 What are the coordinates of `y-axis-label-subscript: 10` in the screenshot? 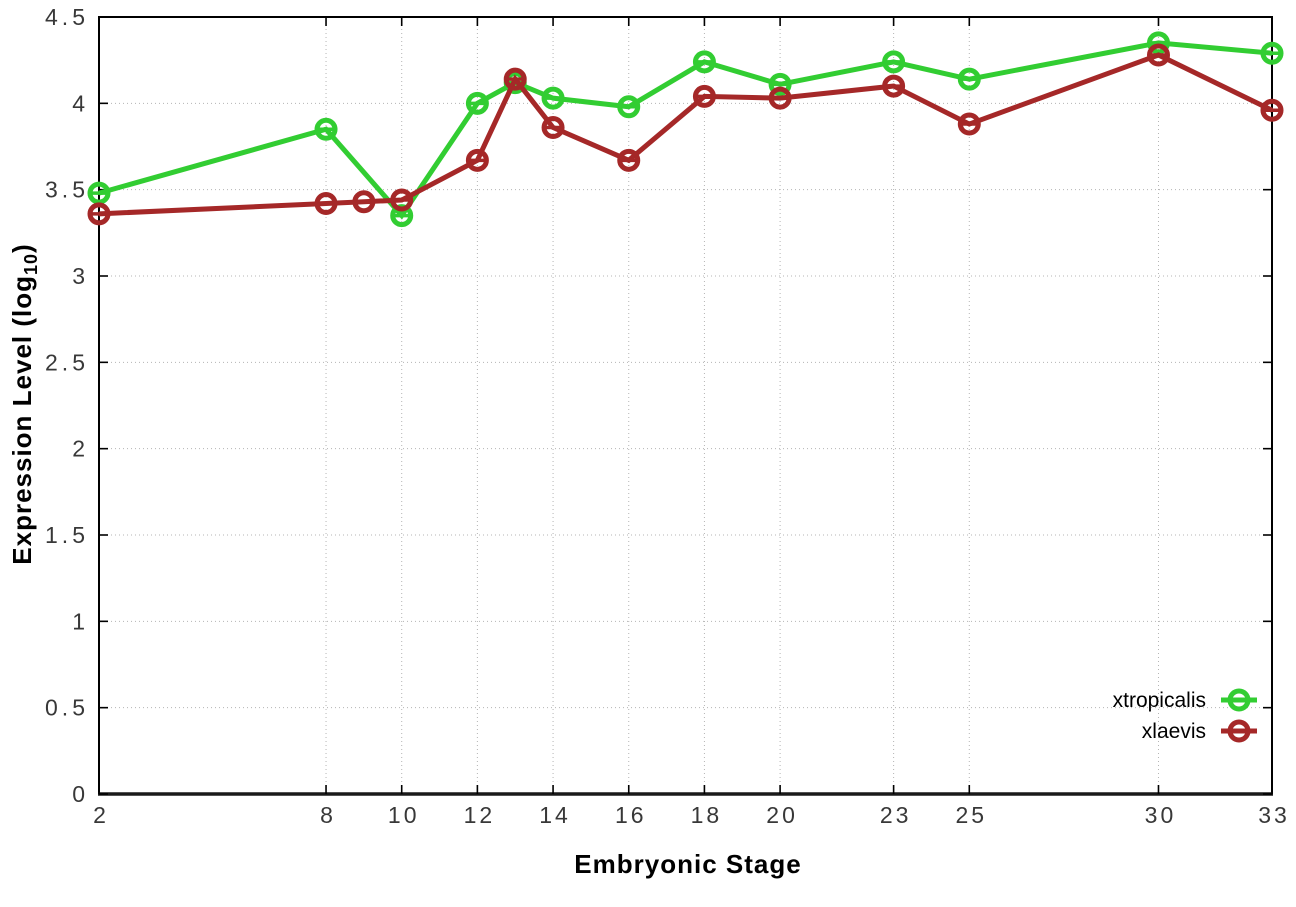 It's located at (31, 263).